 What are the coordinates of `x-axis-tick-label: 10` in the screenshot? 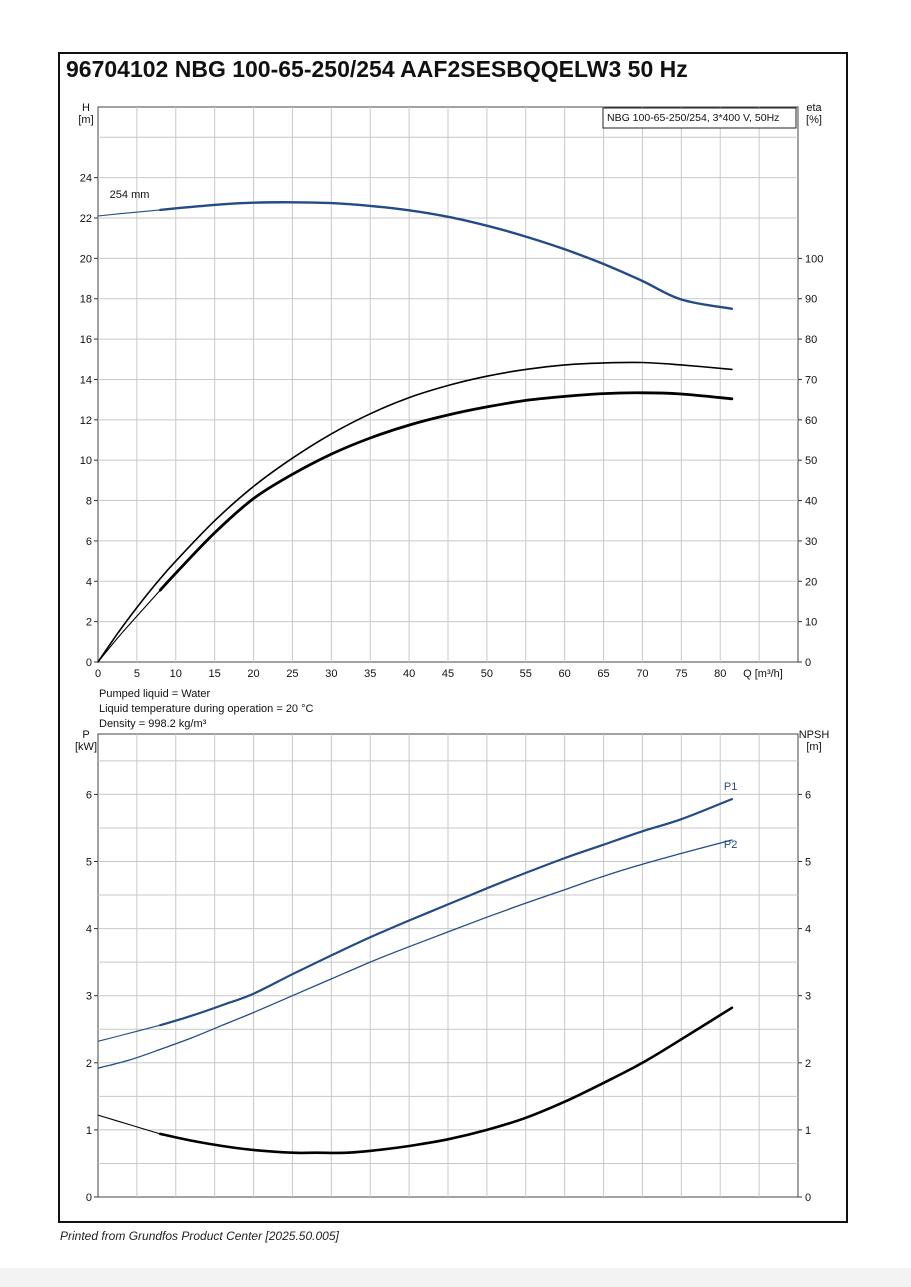 It's located at (176, 674).